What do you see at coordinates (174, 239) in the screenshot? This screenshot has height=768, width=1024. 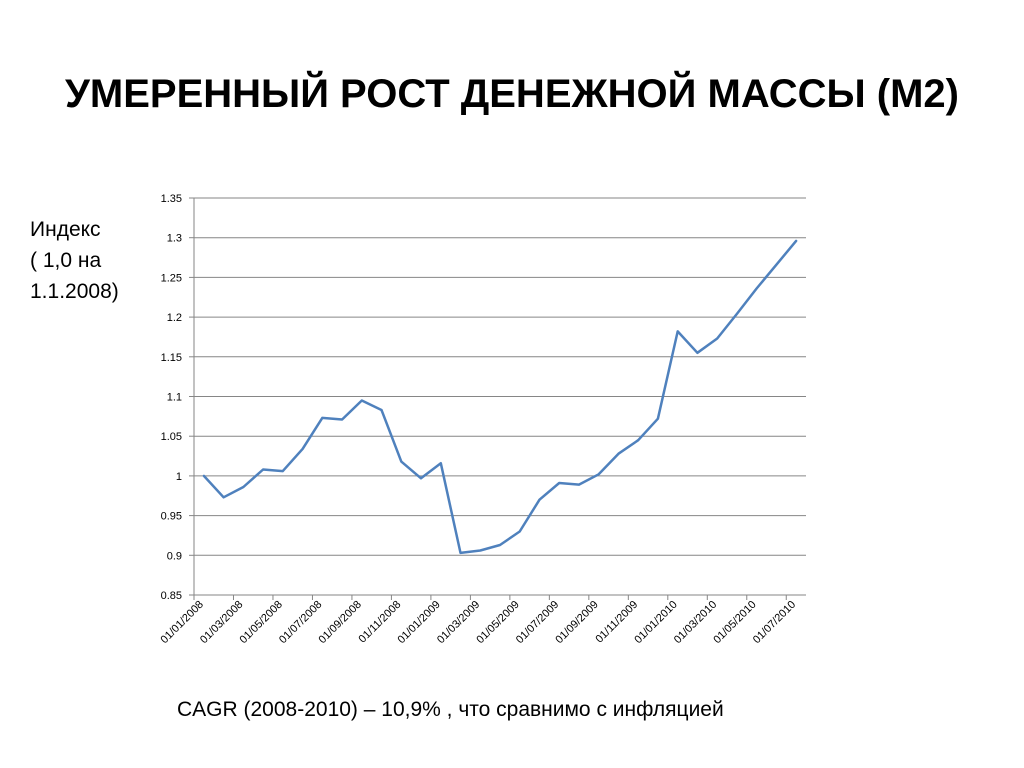 I see `y-tick-label: 1.3` at bounding box center [174, 239].